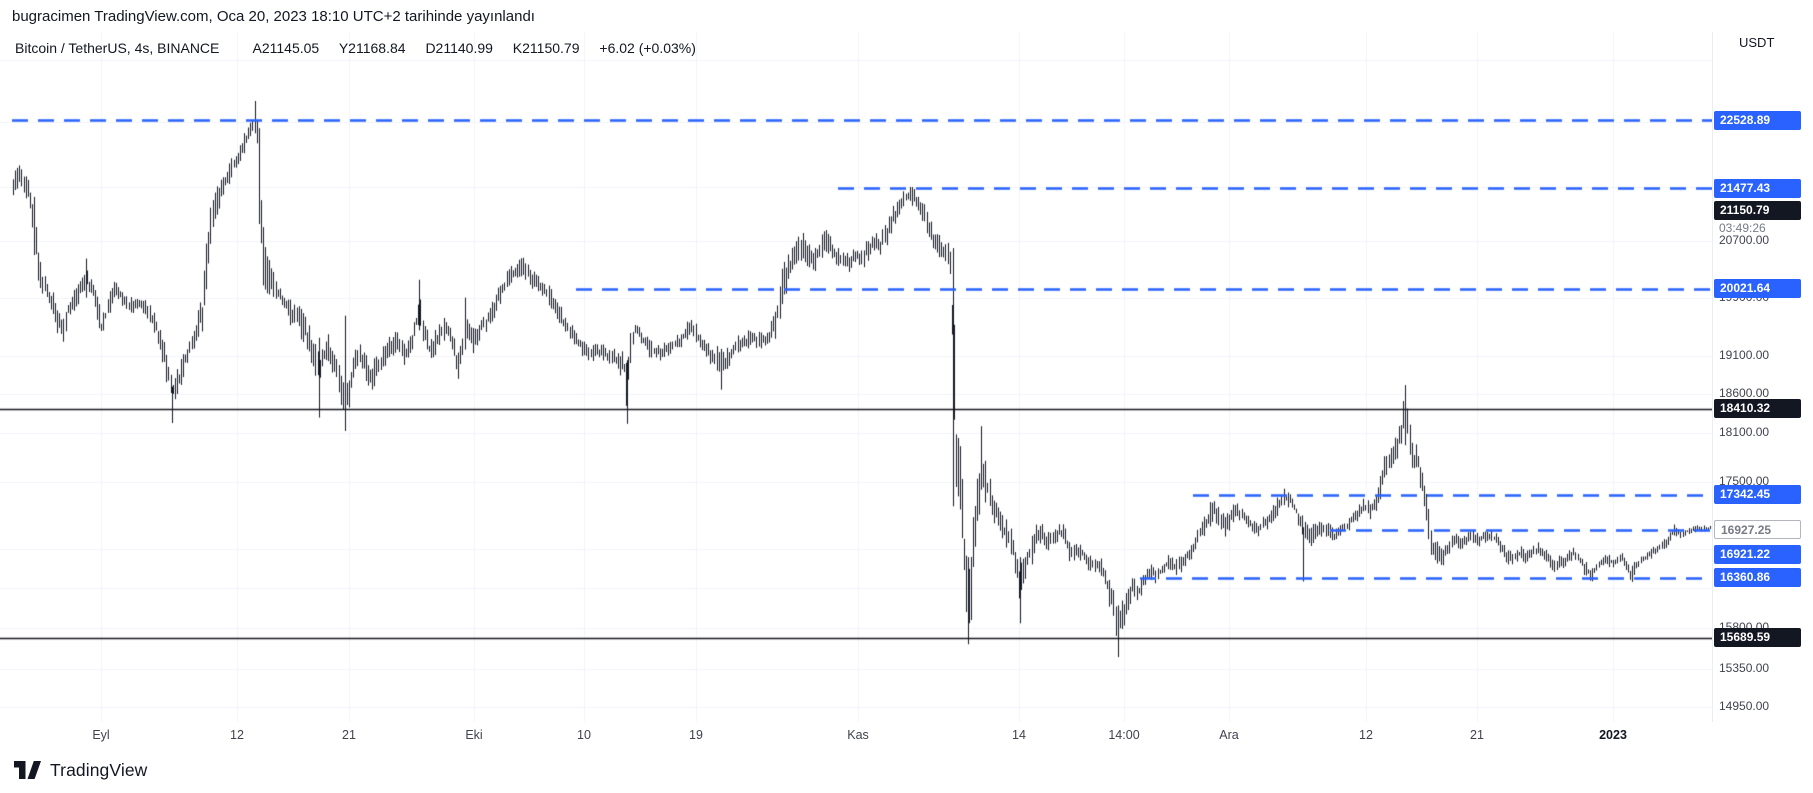 This screenshot has height=793, width=1813. Describe the element at coordinates (1757, 529) in the screenshot. I see `last-price-label: 16927.25` at that location.